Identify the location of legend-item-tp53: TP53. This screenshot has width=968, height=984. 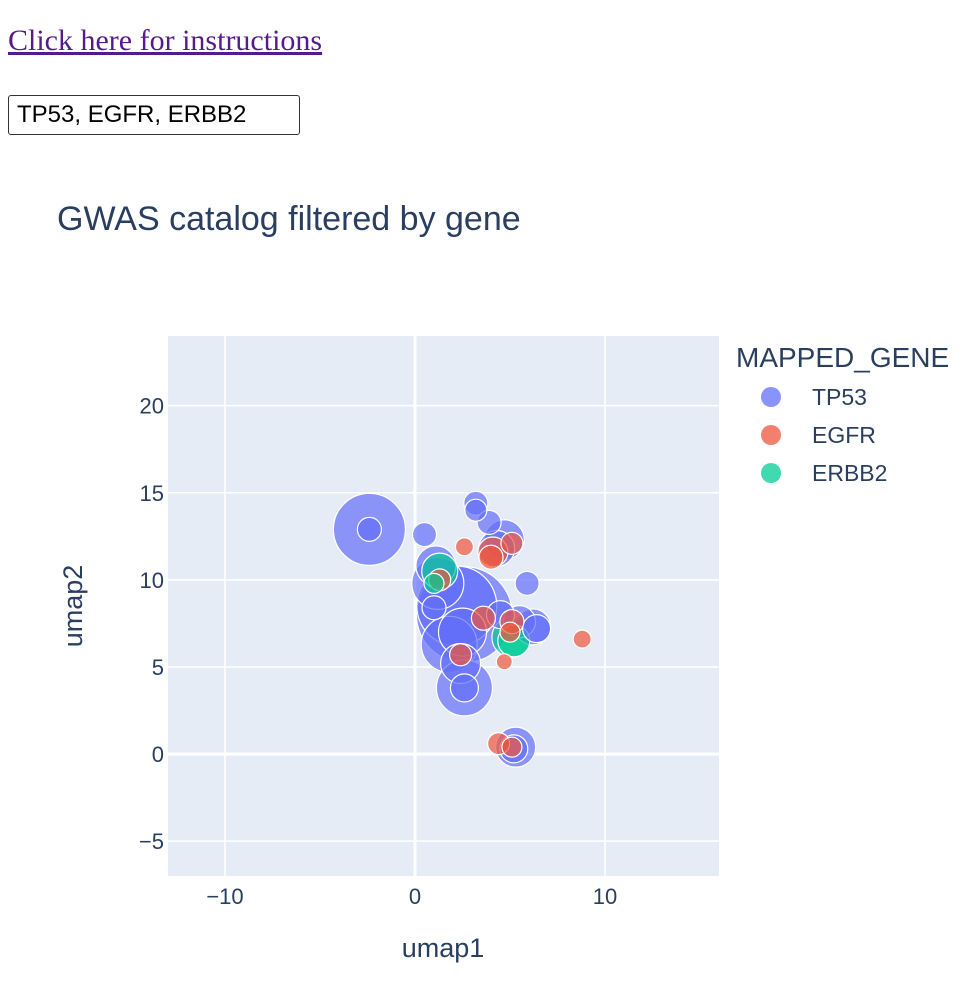
(842, 397).